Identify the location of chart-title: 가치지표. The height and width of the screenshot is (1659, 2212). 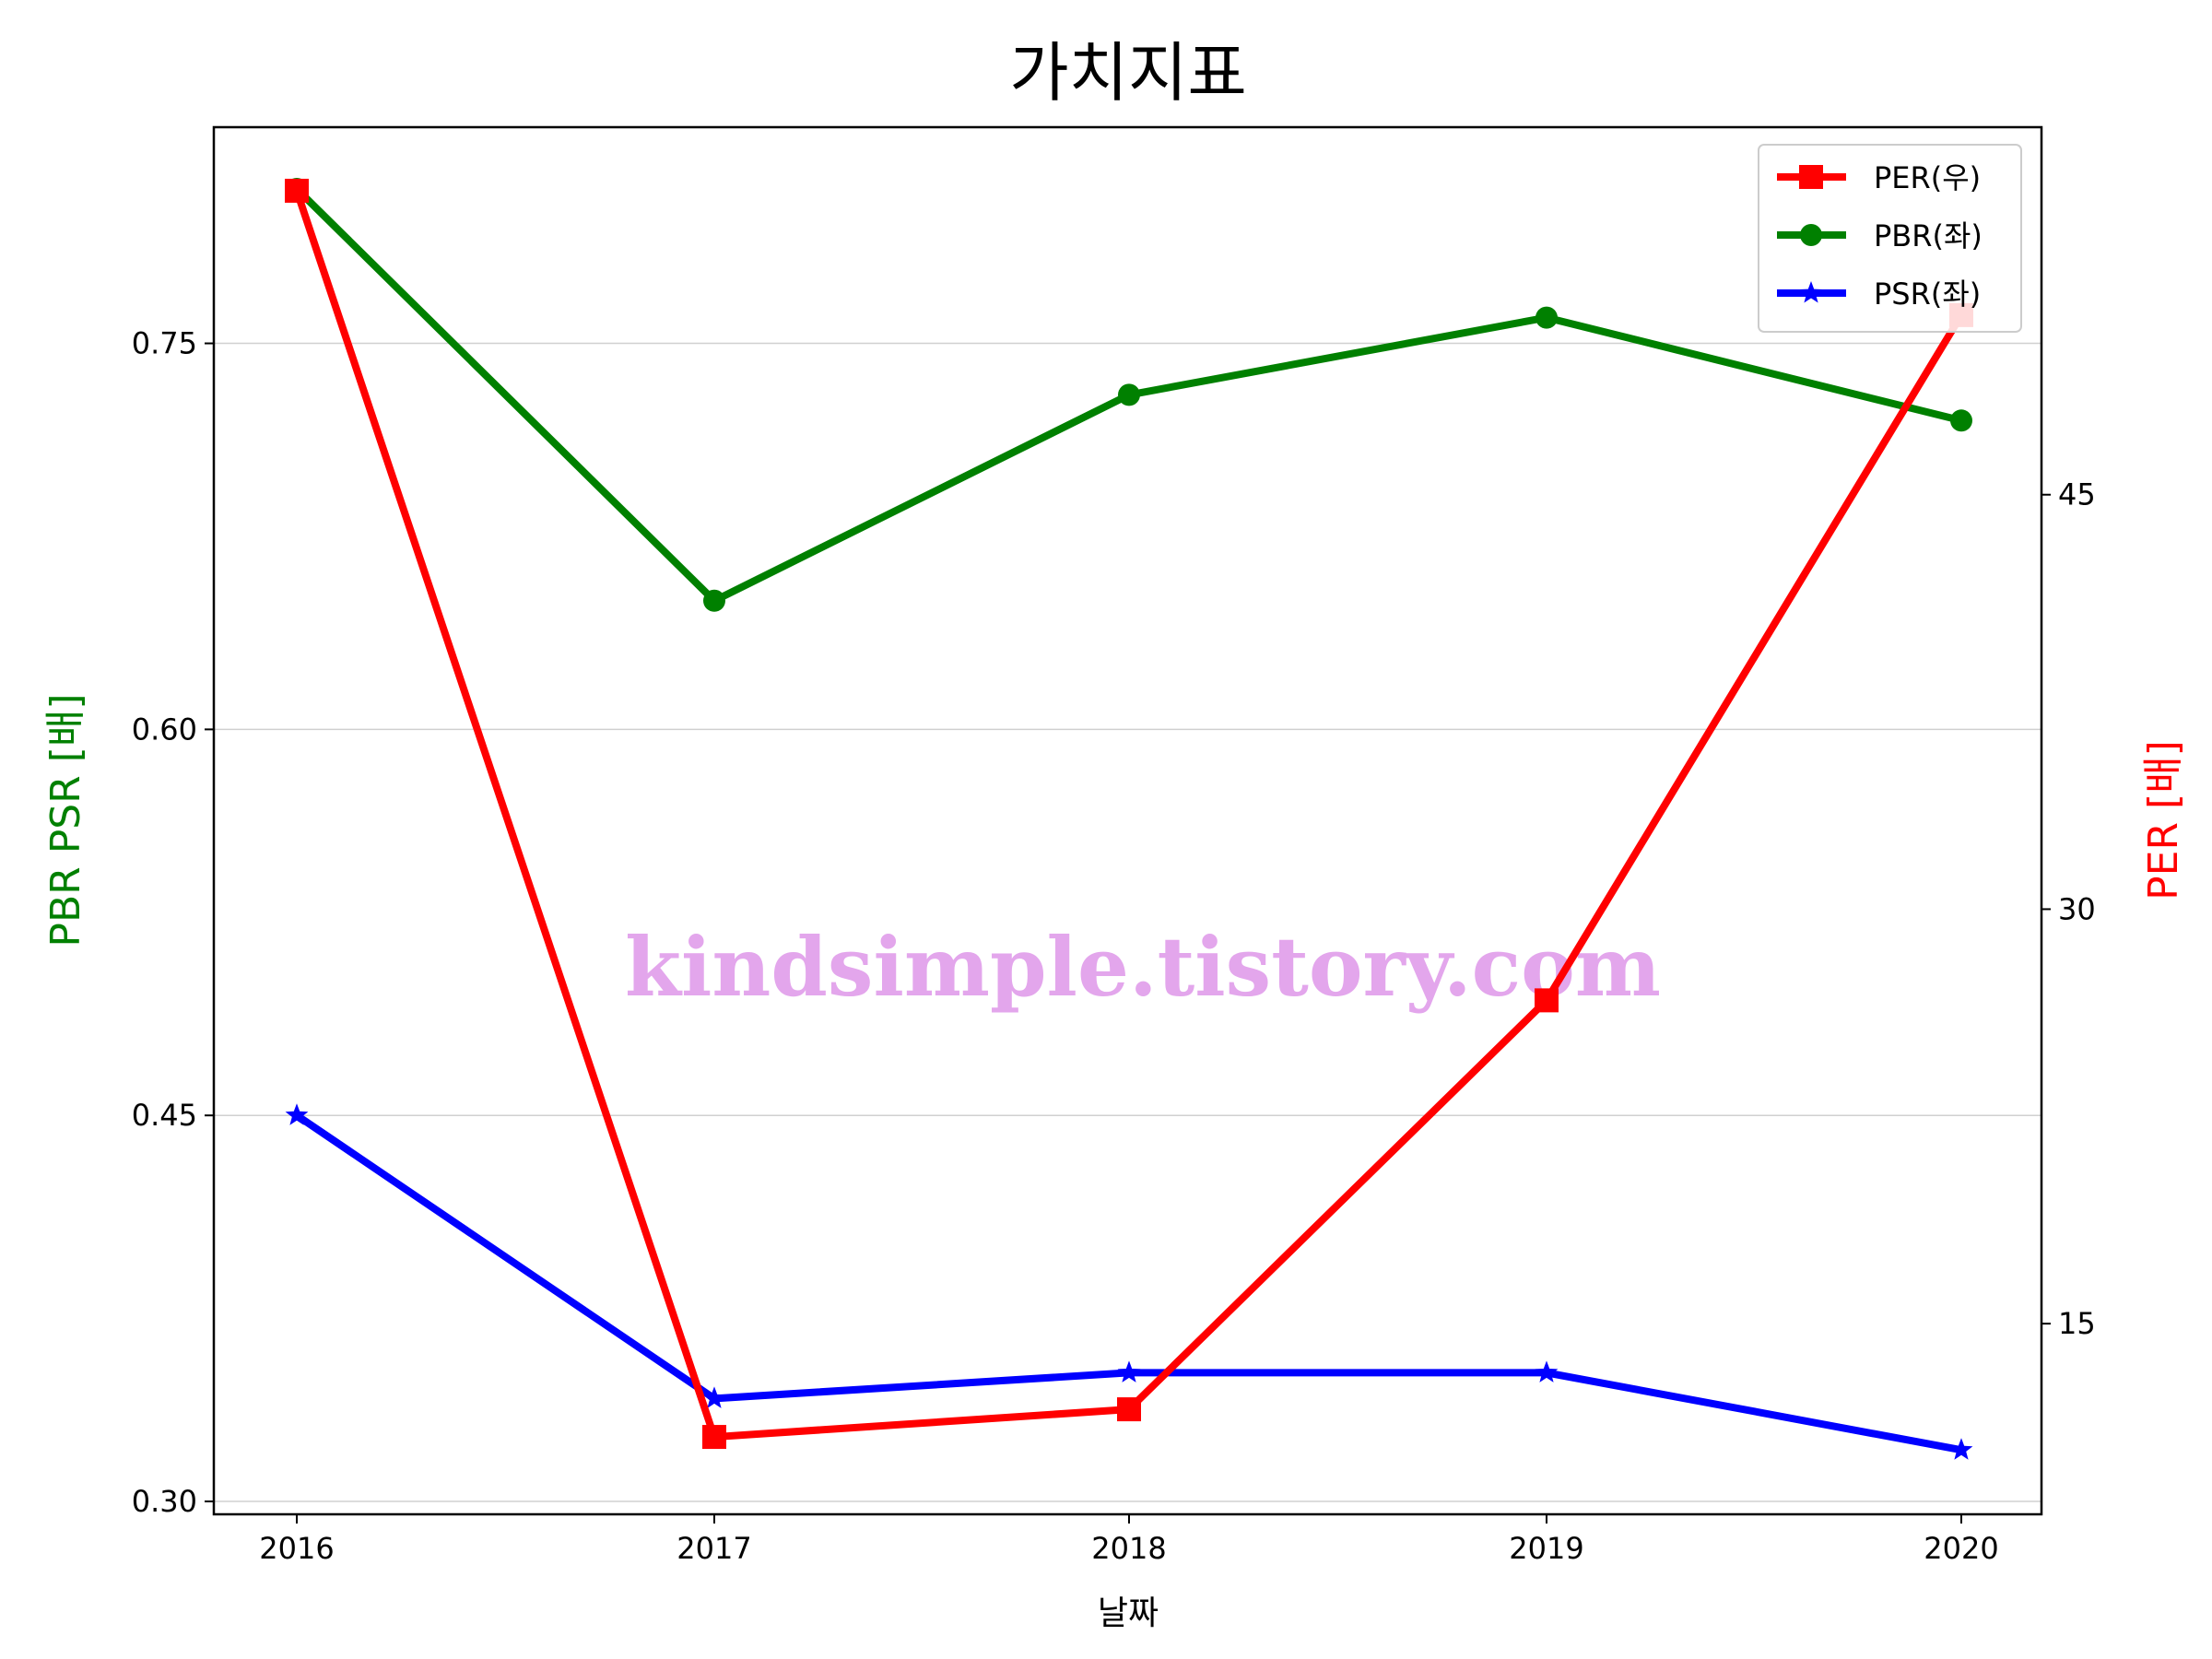
(1128, 73).